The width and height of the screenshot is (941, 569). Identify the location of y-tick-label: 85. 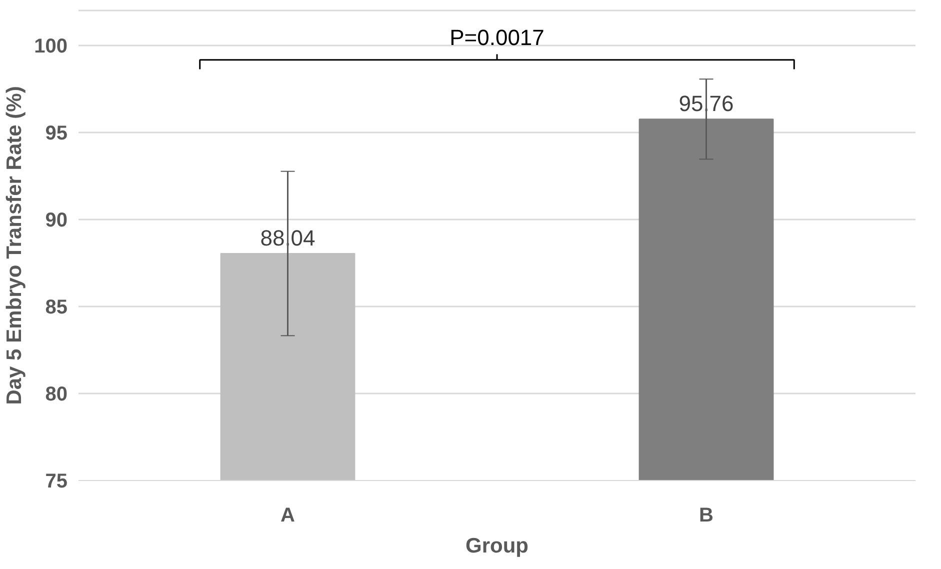
(56, 307).